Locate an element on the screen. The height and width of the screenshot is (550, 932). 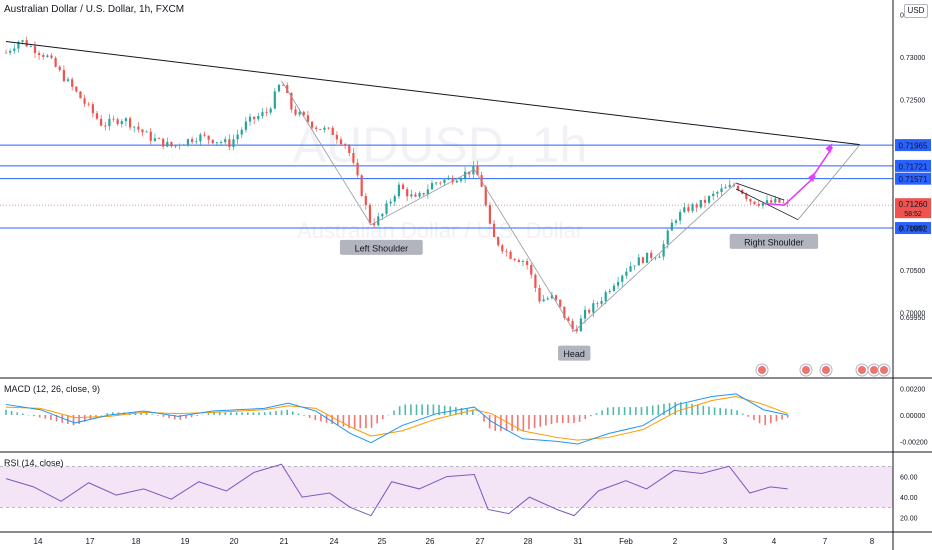
price-tick-label: 0.73000 is located at coordinates (912, 58).